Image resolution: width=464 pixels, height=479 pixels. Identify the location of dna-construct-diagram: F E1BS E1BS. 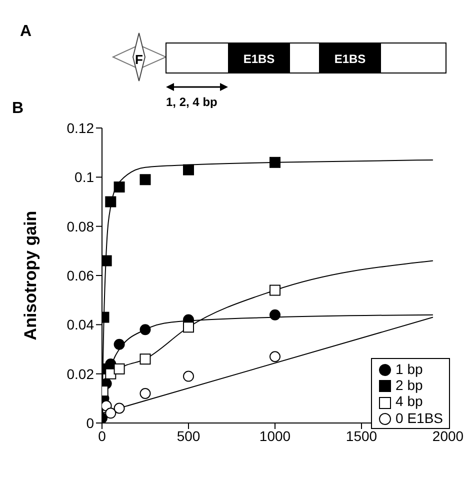
(279, 57).